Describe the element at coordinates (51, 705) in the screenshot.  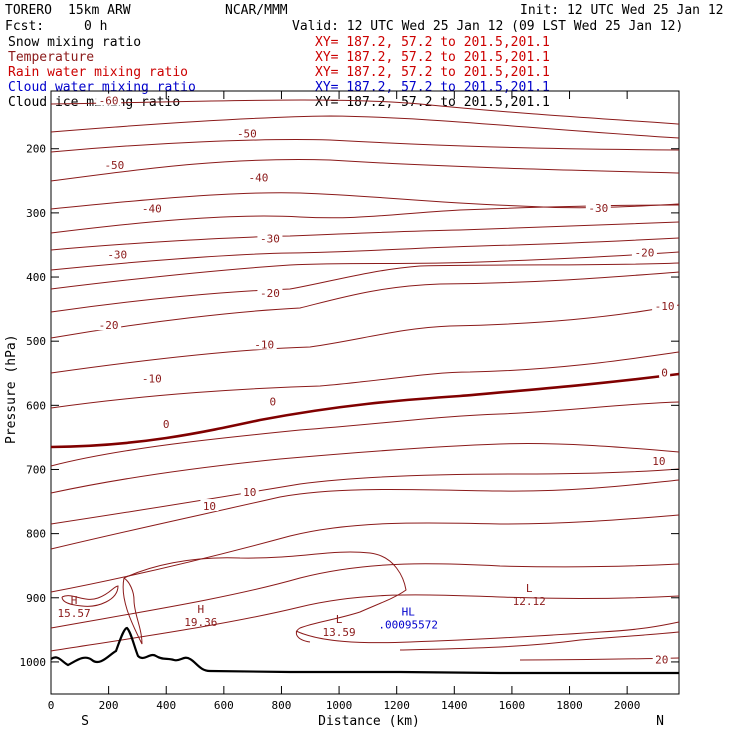
I see `x-tick-label: 0` at that location.